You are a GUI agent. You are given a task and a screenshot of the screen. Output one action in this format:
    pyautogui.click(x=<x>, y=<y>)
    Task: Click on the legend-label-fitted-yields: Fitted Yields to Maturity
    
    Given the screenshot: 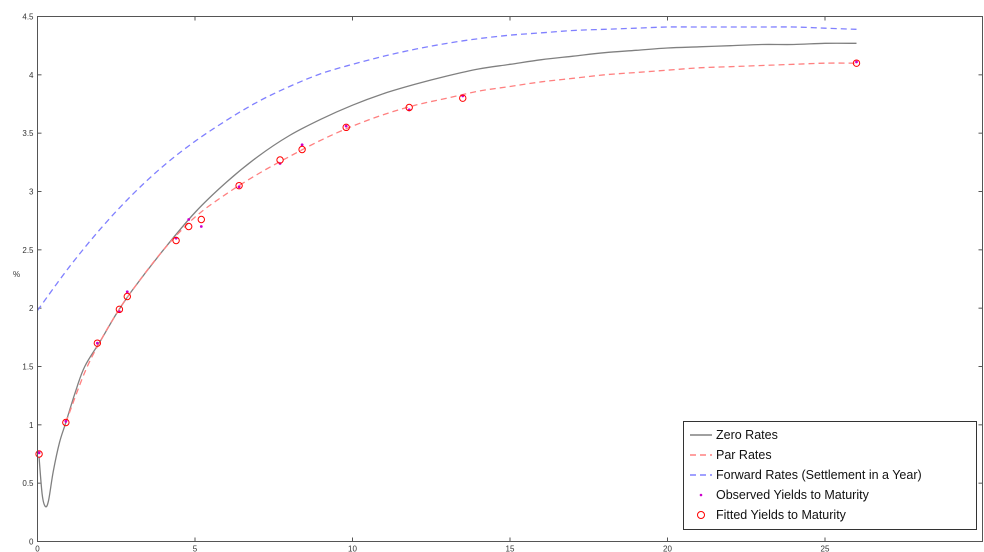 What is the action you would take?
    pyautogui.click(x=781, y=515)
    